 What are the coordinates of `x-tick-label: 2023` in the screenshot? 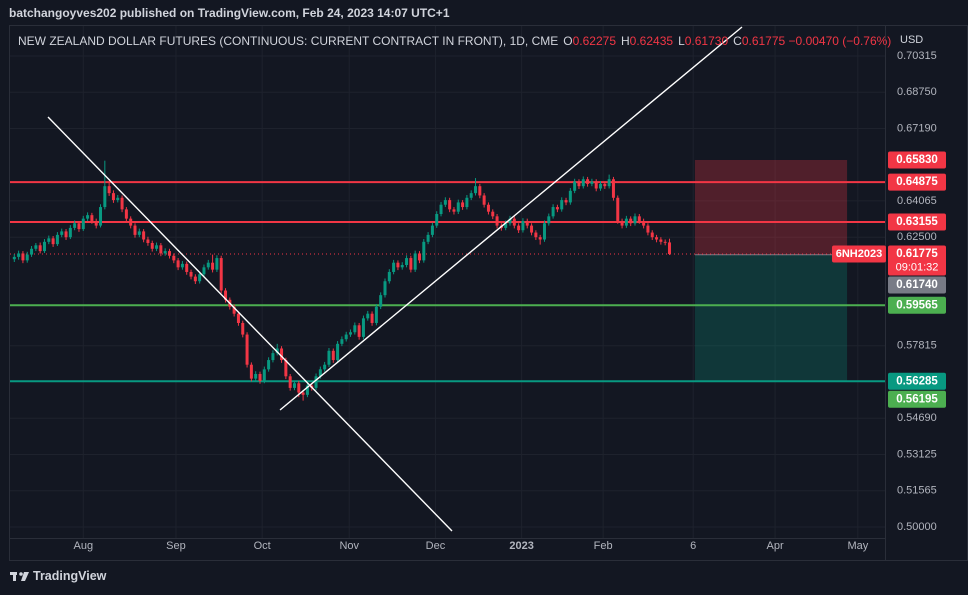 It's located at (521, 546).